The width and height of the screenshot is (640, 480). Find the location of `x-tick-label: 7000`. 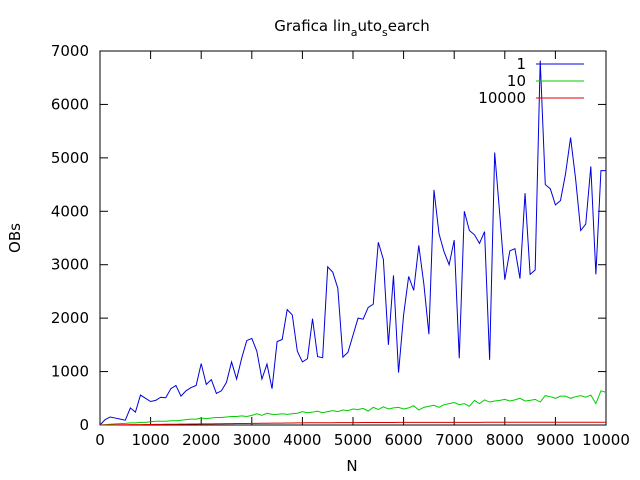

x-tick-label: 7000 is located at coordinates (454, 440).